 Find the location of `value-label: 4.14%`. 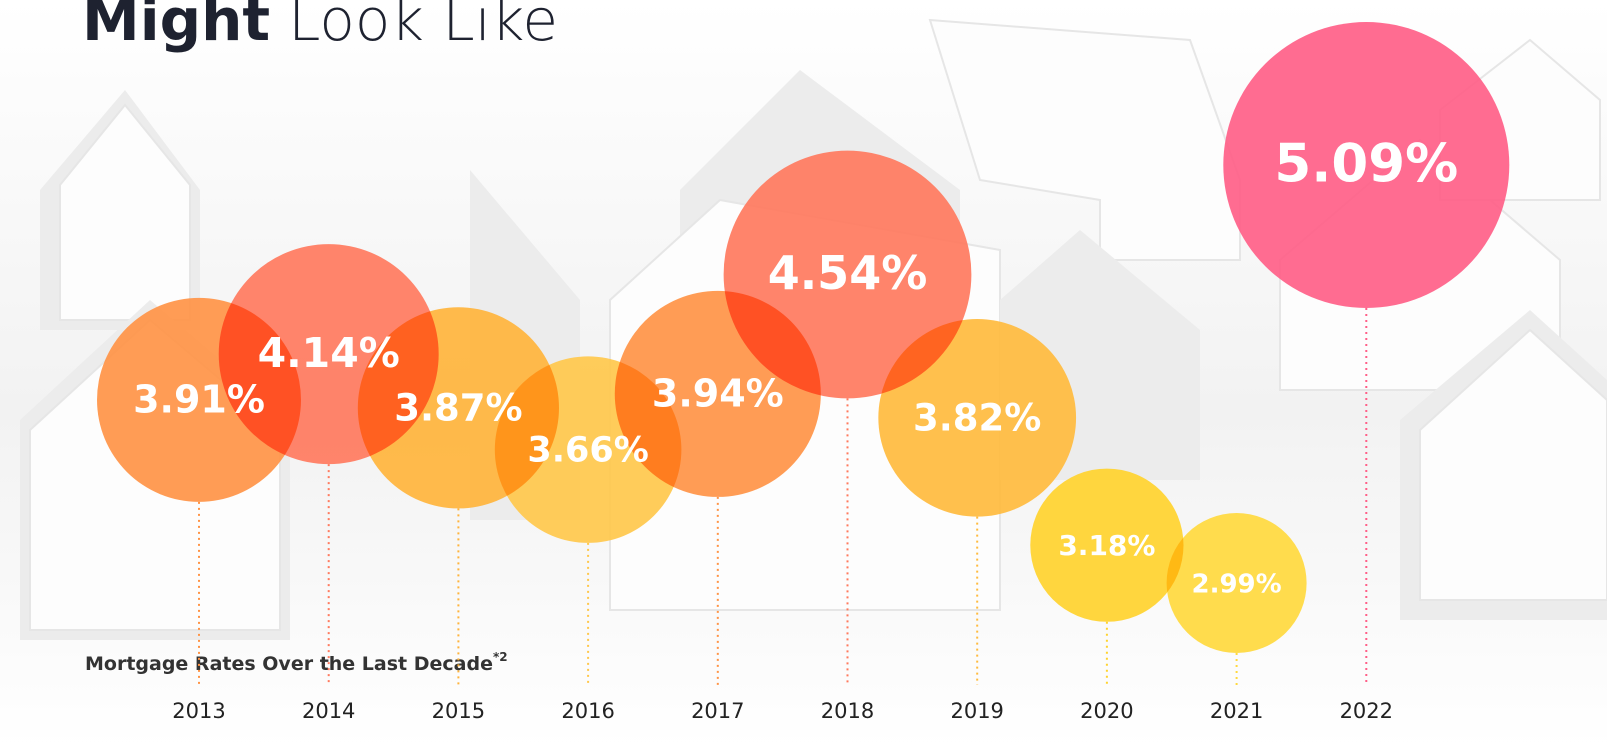

value-label: 4.14% is located at coordinates (329, 353).